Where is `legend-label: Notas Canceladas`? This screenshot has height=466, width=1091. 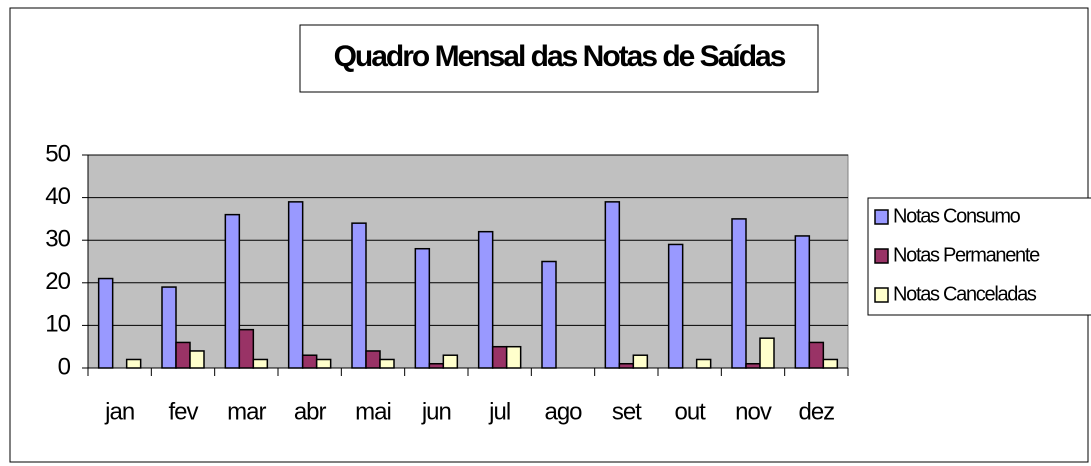 legend-label: Notas Canceladas is located at coordinates (965, 294).